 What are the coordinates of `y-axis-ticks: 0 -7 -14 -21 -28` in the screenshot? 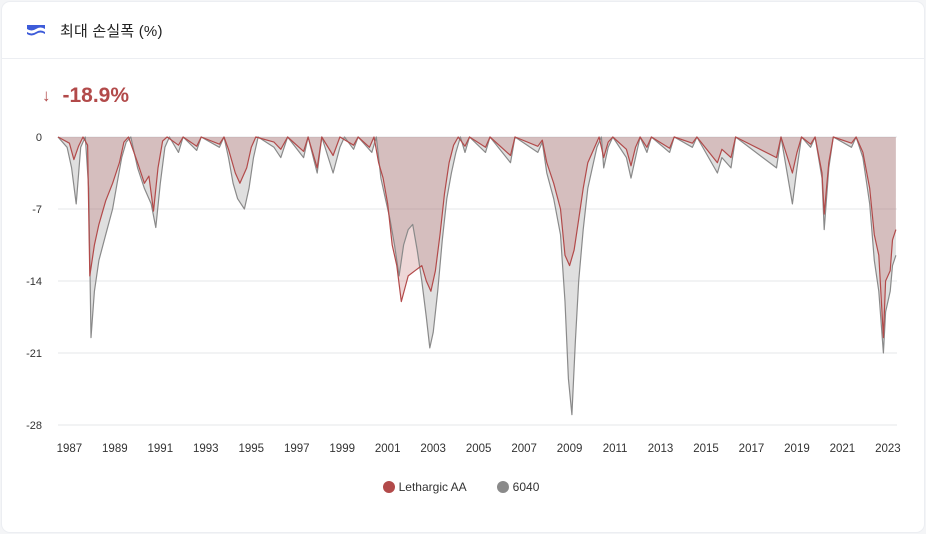 It's located at (34, 282).